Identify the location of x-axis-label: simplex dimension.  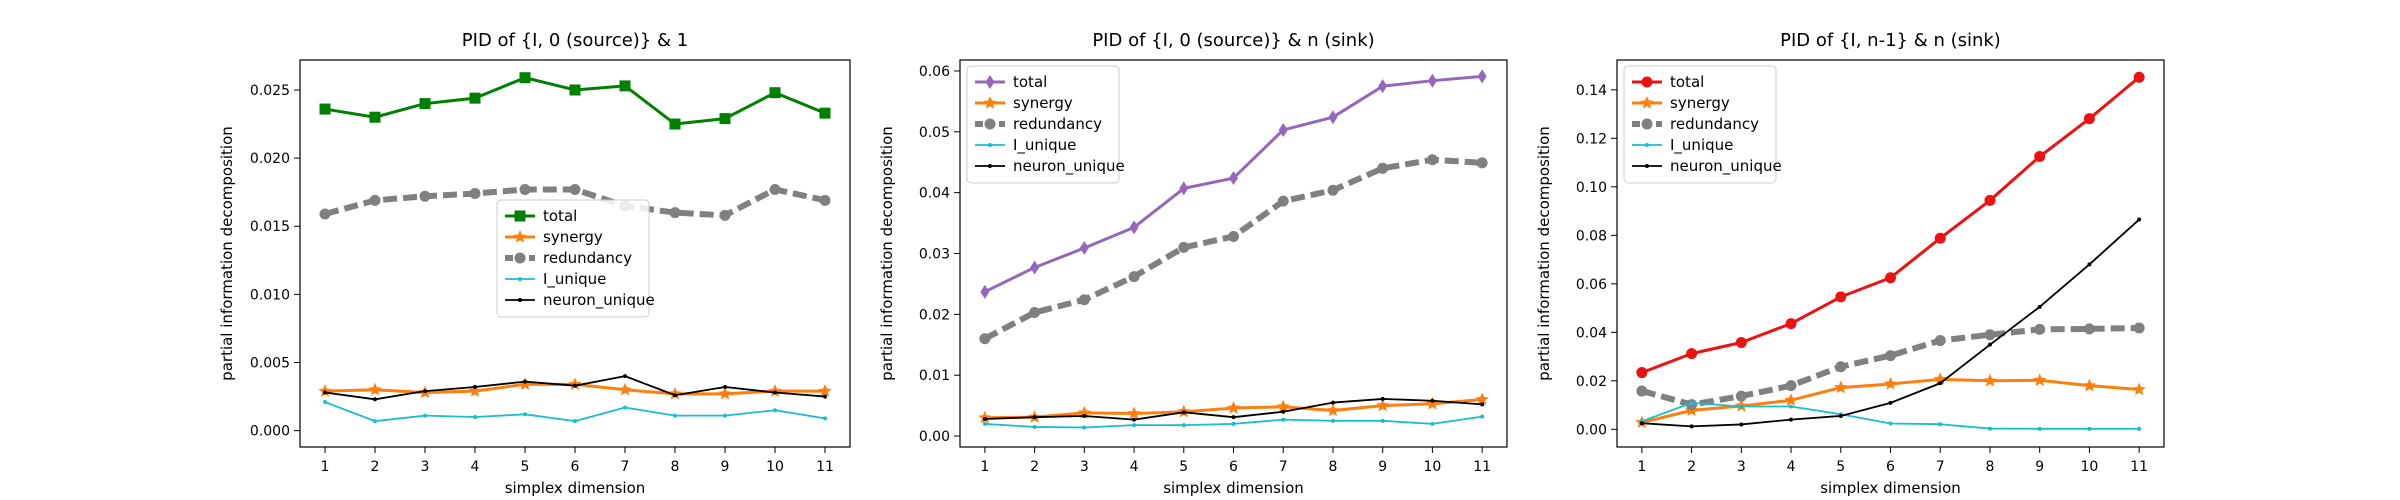
(1233, 488).